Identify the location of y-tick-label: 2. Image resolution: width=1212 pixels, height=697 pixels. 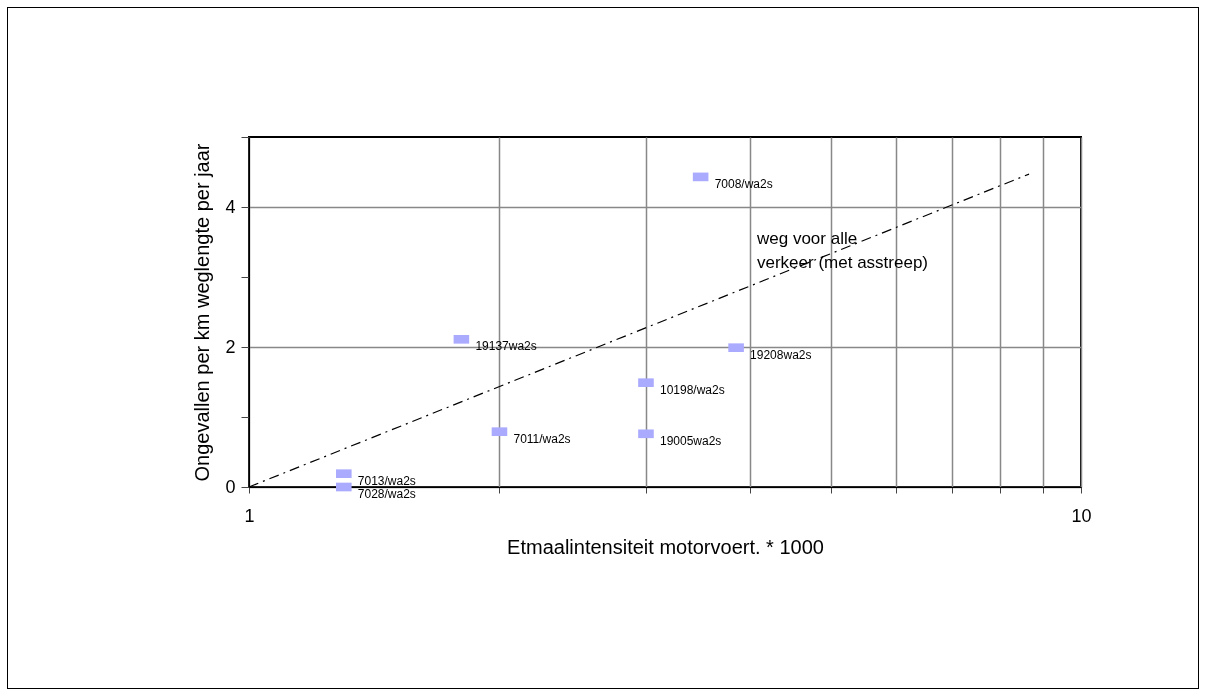
(230, 346).